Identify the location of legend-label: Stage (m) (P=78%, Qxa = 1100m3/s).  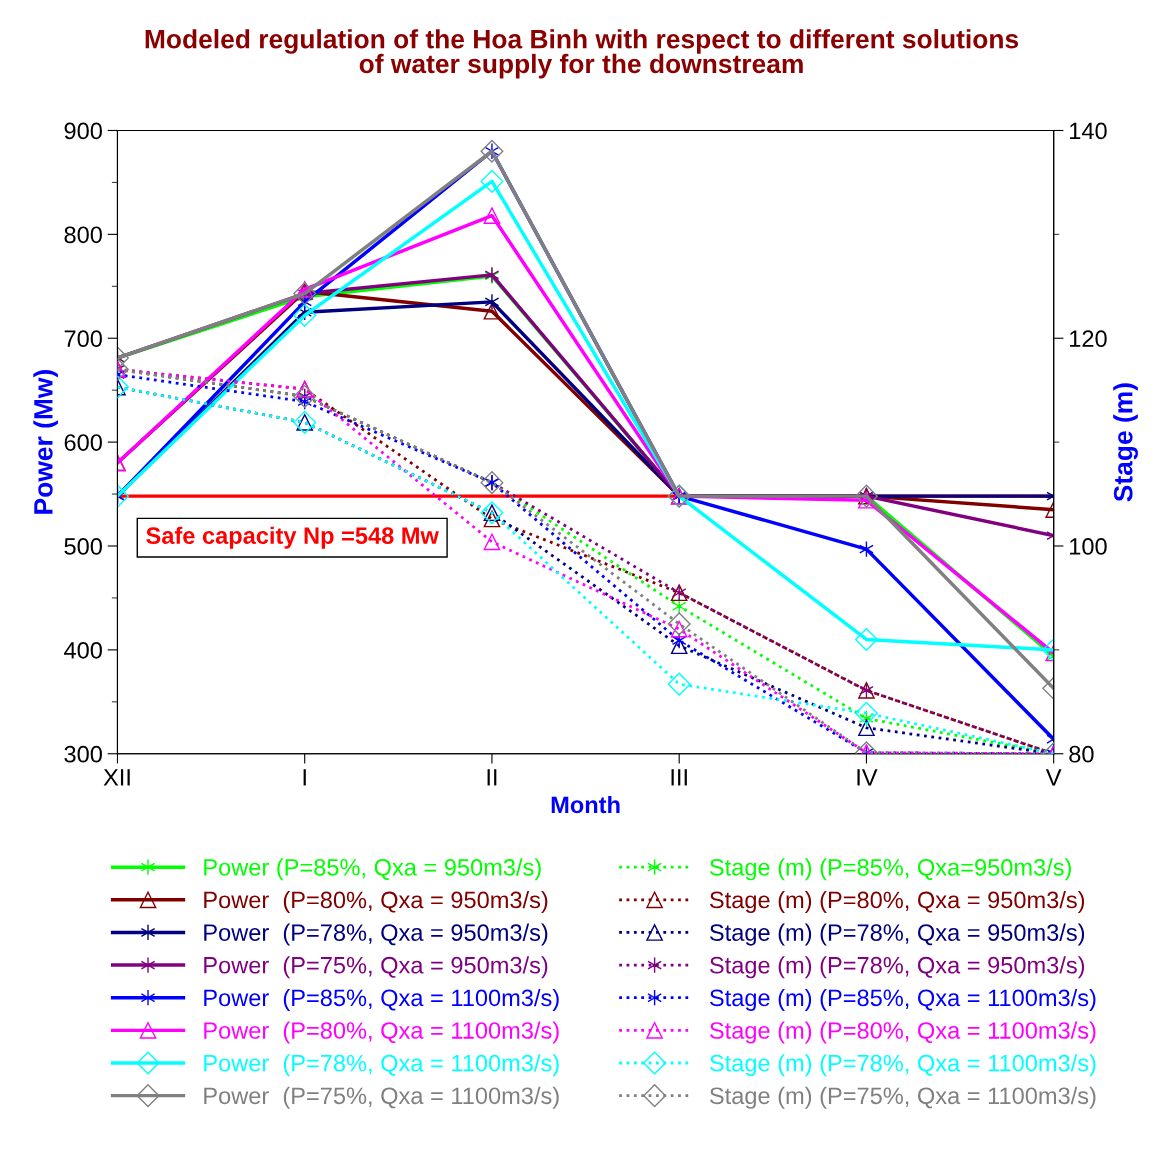
(902, 1065).